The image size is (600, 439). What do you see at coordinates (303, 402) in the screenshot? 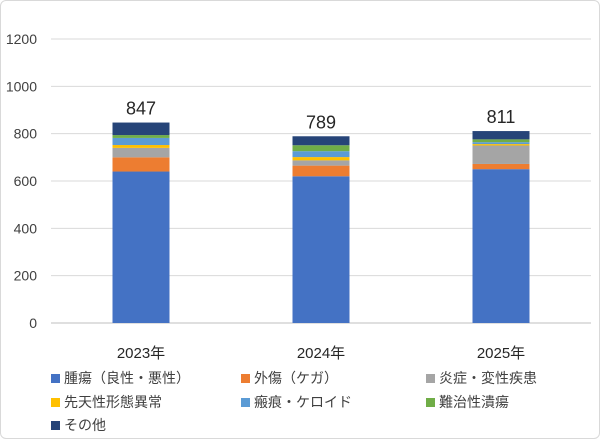
I see `legend-label: 瘢痕・ケロイド` at bounding box center [303, 402].